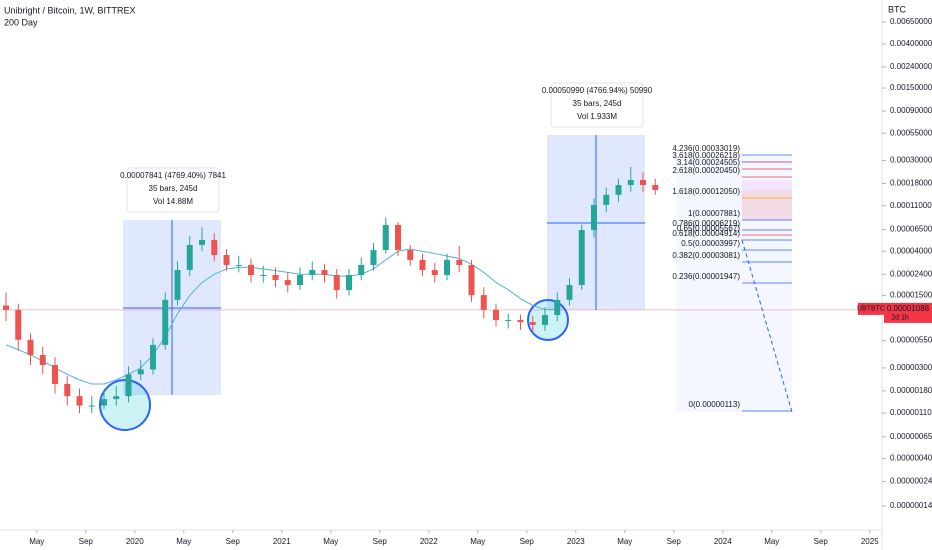  I want to click on y-tick-label: 0.00055000, so click(911, 132).